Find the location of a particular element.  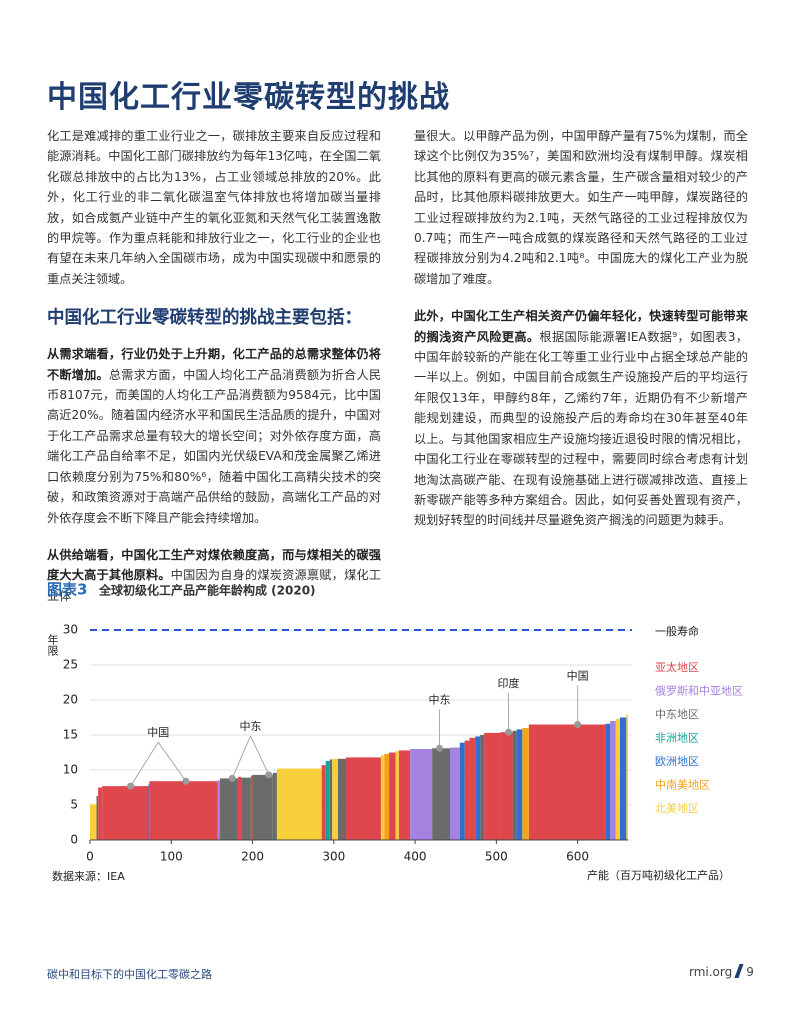

y-tick-label: 0 is located at coordinates (74, 840).